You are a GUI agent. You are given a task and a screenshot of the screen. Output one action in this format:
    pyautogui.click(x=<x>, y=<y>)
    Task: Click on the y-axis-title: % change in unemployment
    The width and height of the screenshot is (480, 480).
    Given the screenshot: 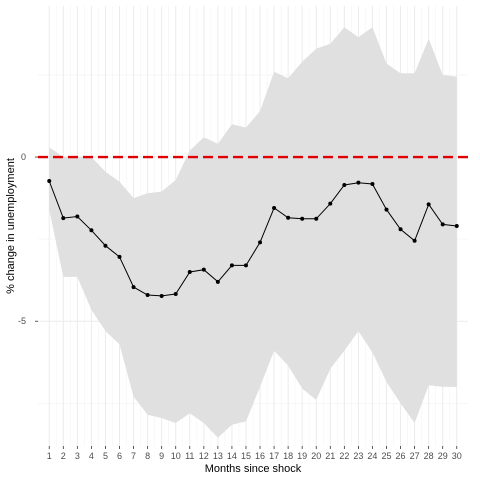 What is the action you would take?
    pyautogui.click(x=11, y=226)
    